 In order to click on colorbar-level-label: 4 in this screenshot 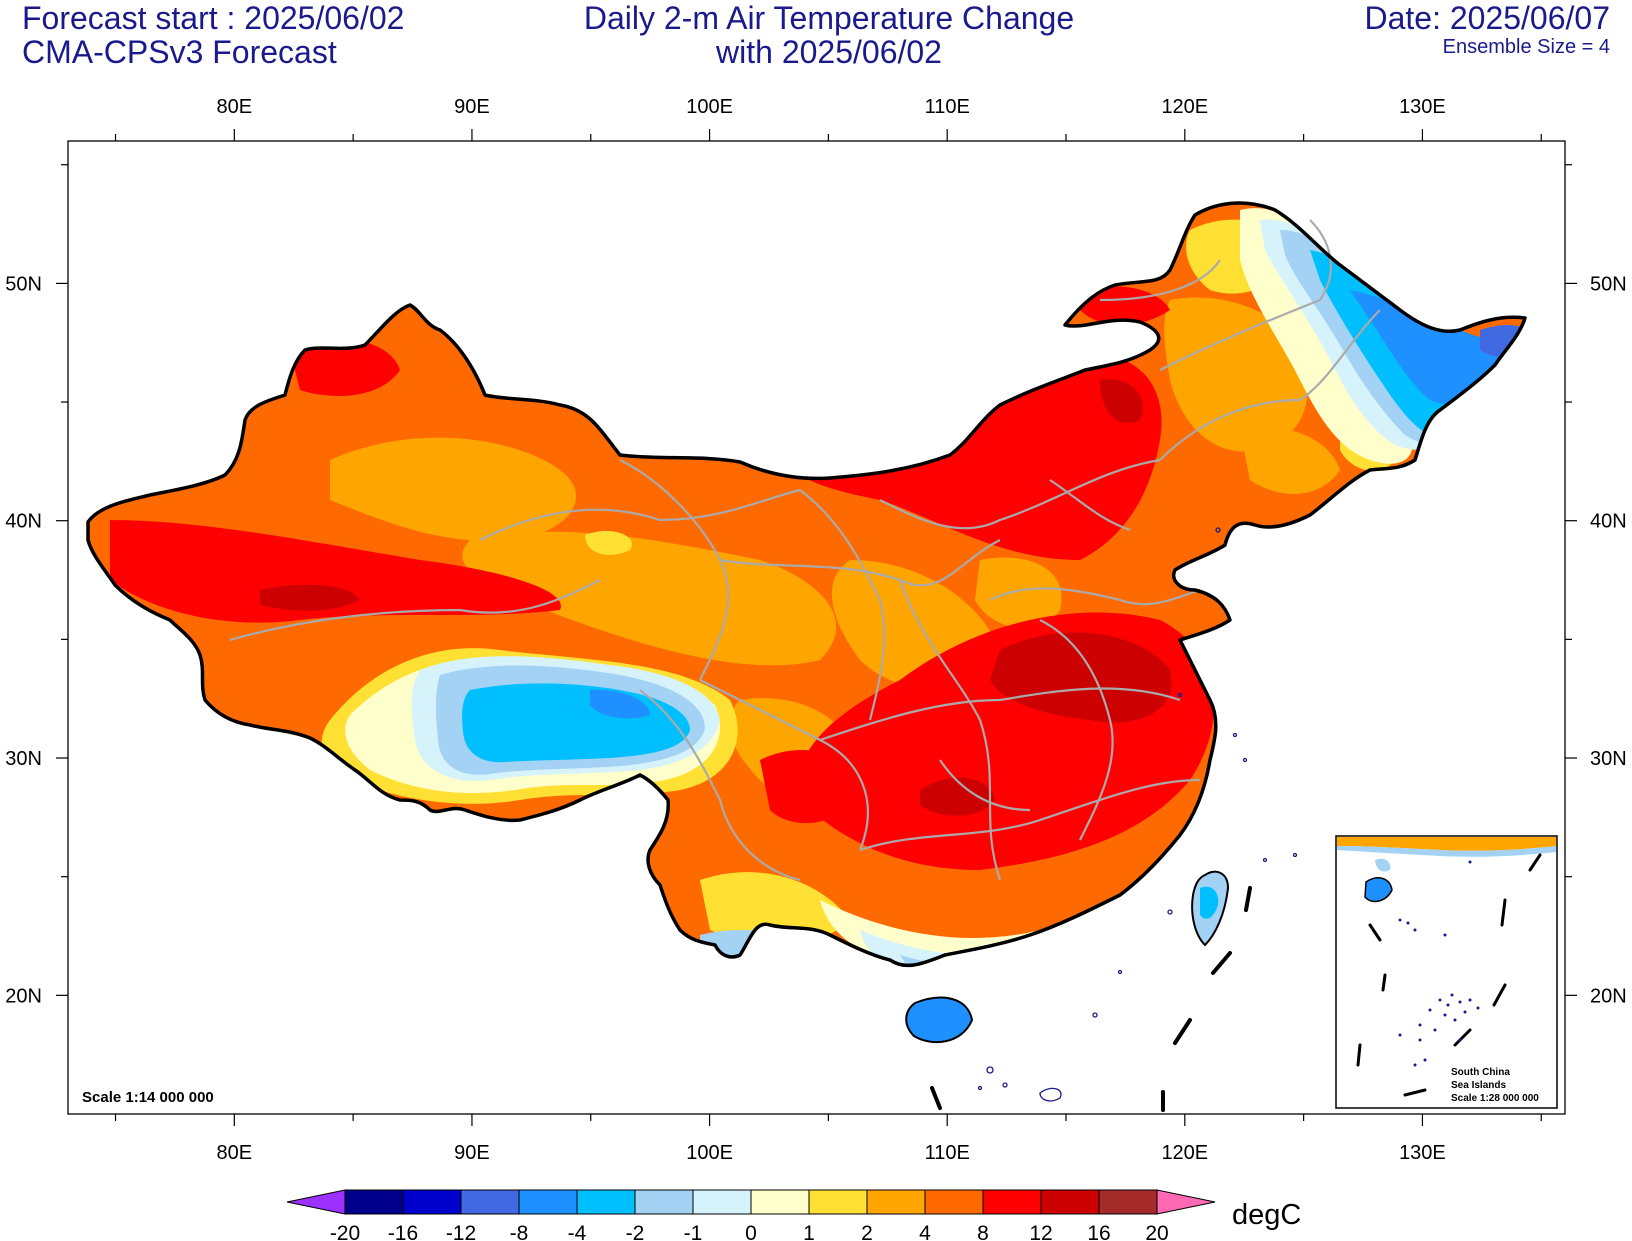, I will do `click(925, 1231)`.